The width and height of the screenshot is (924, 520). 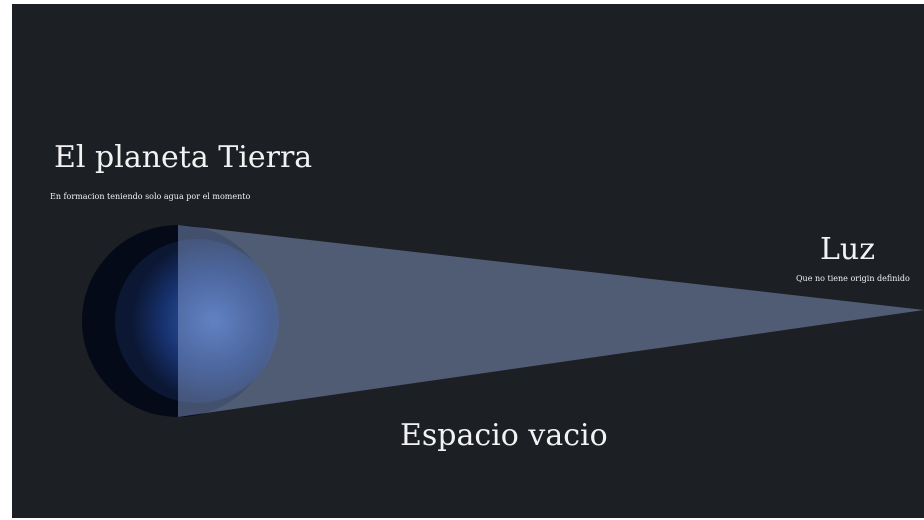 What do you see at coordinates (853, 278) in the screenshot?
I see `light-subtitle: Que no tiene origin definido` at bounding box center [853, 278].